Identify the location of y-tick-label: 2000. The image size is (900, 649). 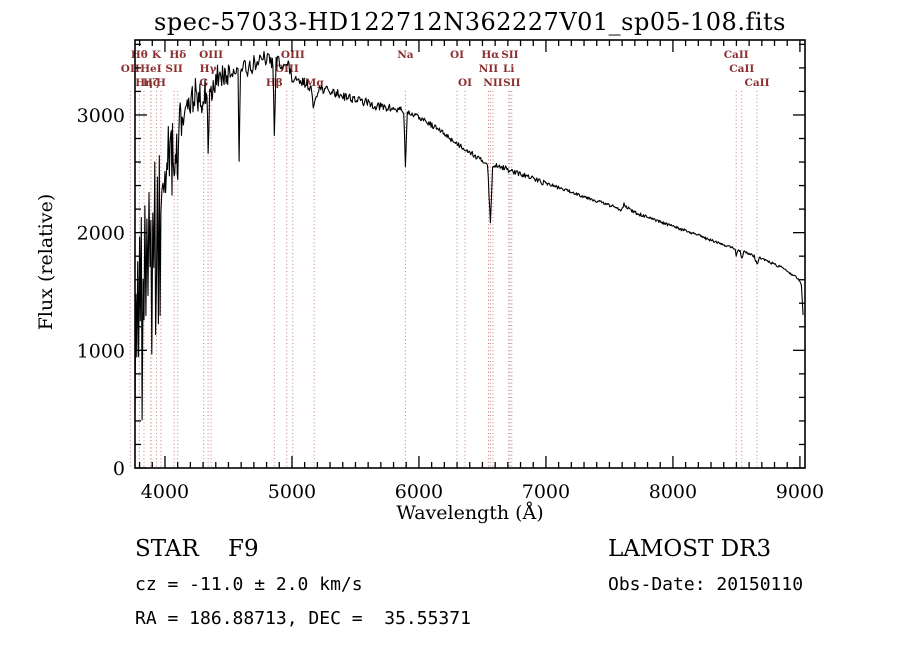
(101, 234).